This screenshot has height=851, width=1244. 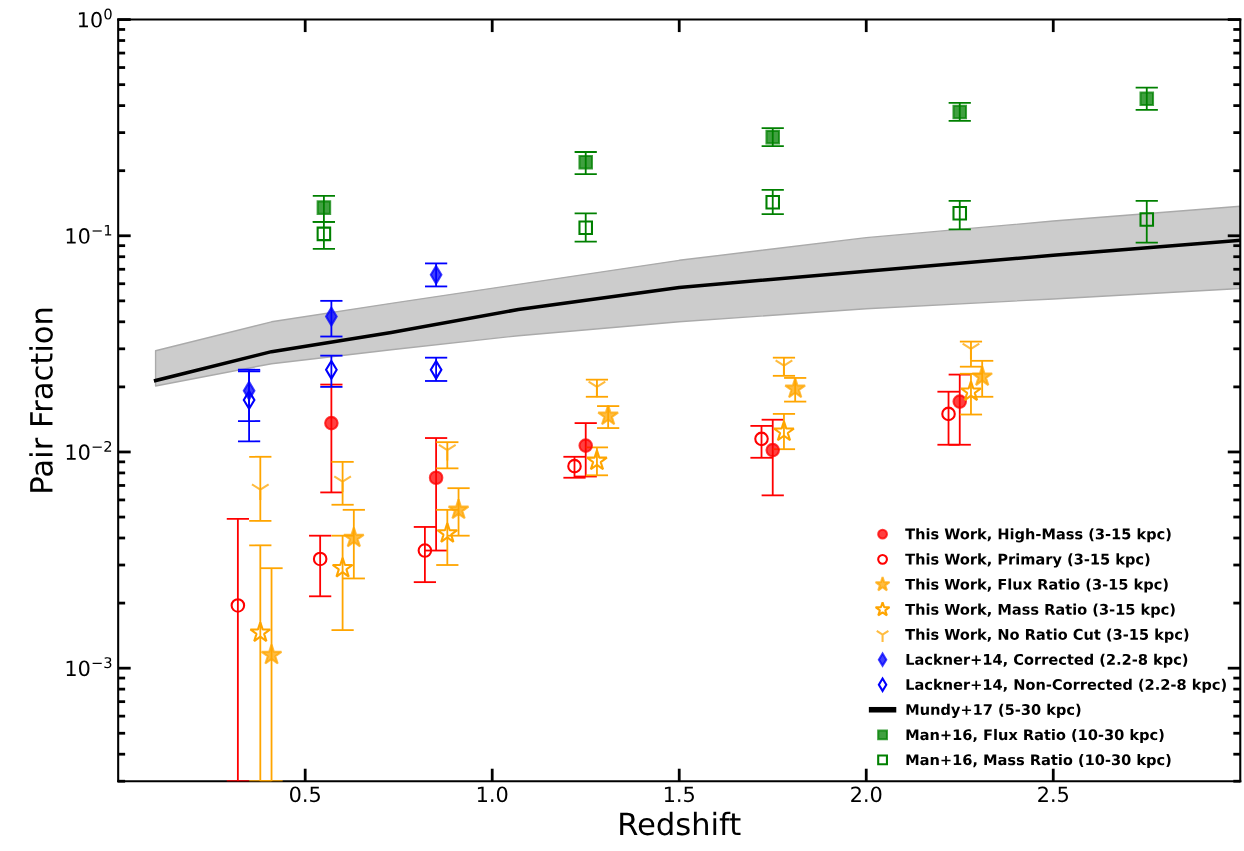 What do you see at coordinates (1066, 685) in the screenshot?
I see `legend-label: Lackner+14, Non-Corrected (2.2-8 kpc)` at bounding box center [1066, 685].